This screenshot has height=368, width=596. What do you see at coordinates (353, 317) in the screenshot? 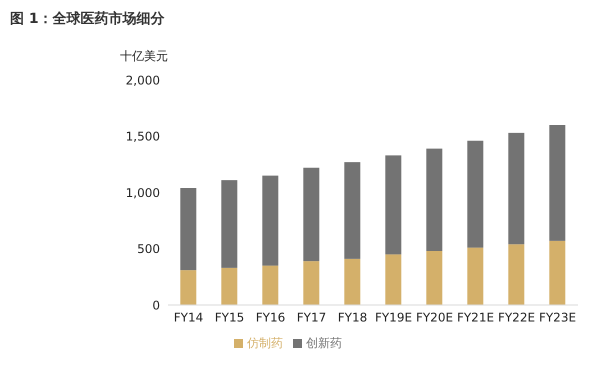
I see `x-tick-label: FY18` at bounding box center [353, 317].